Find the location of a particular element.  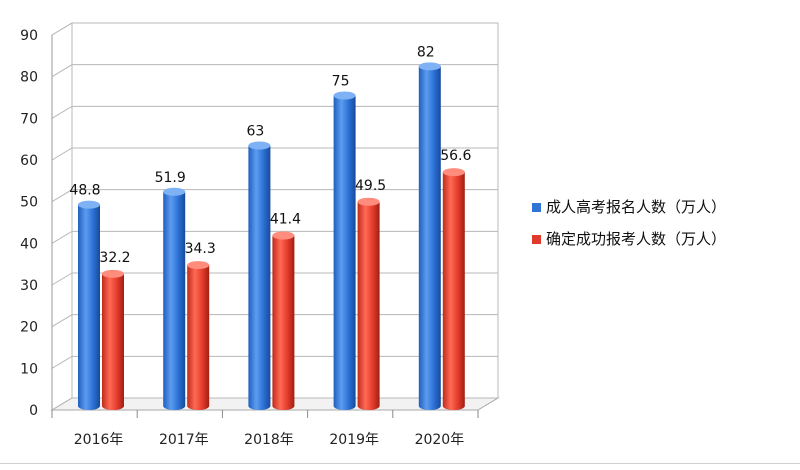

y-tick-label: 40 is located at coordinates (29, 244).